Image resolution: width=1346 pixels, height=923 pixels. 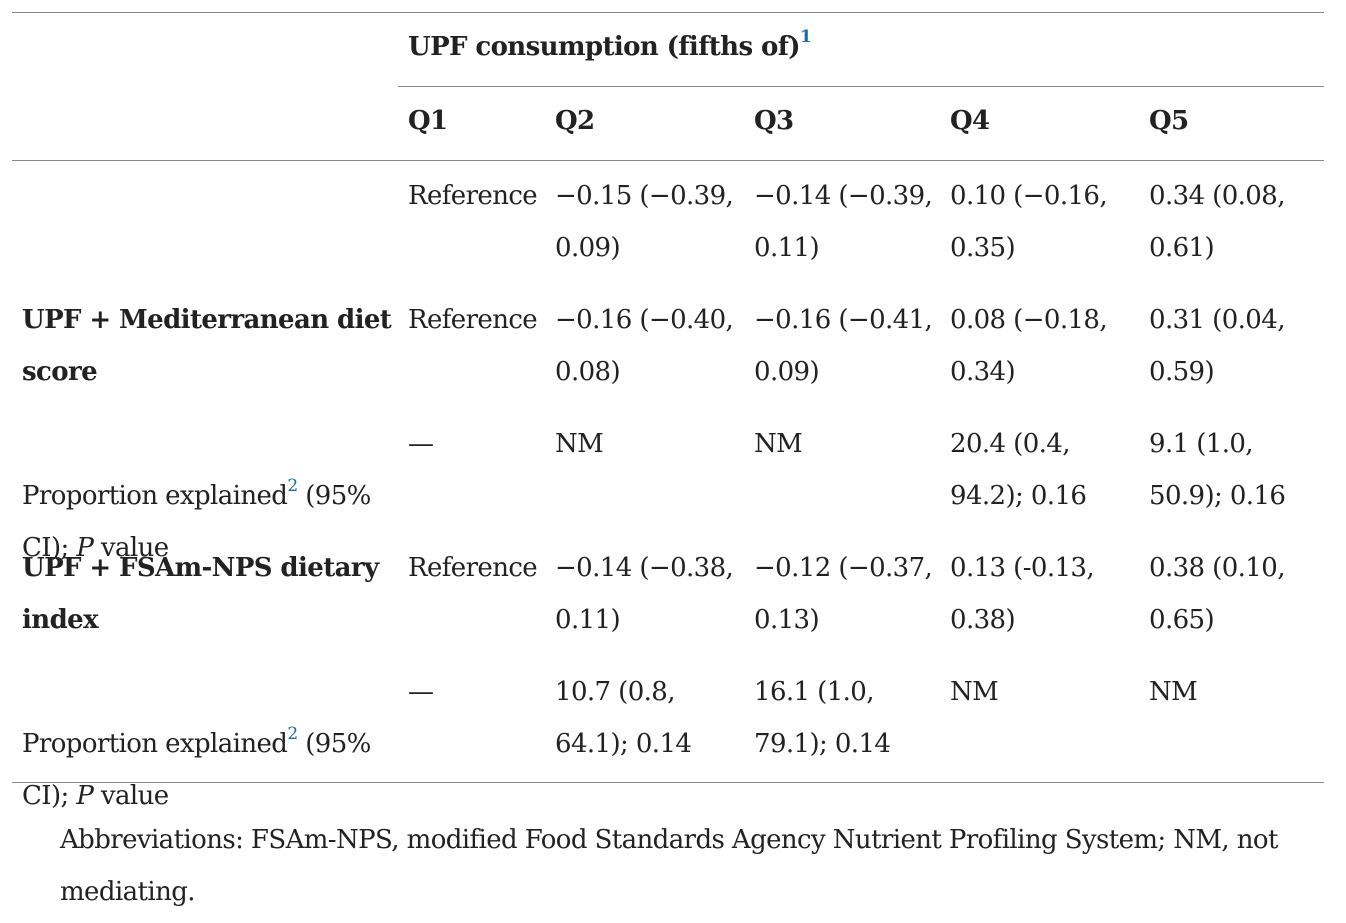 I want to click on row-2-q3: NM, so click(x=778, y=444).